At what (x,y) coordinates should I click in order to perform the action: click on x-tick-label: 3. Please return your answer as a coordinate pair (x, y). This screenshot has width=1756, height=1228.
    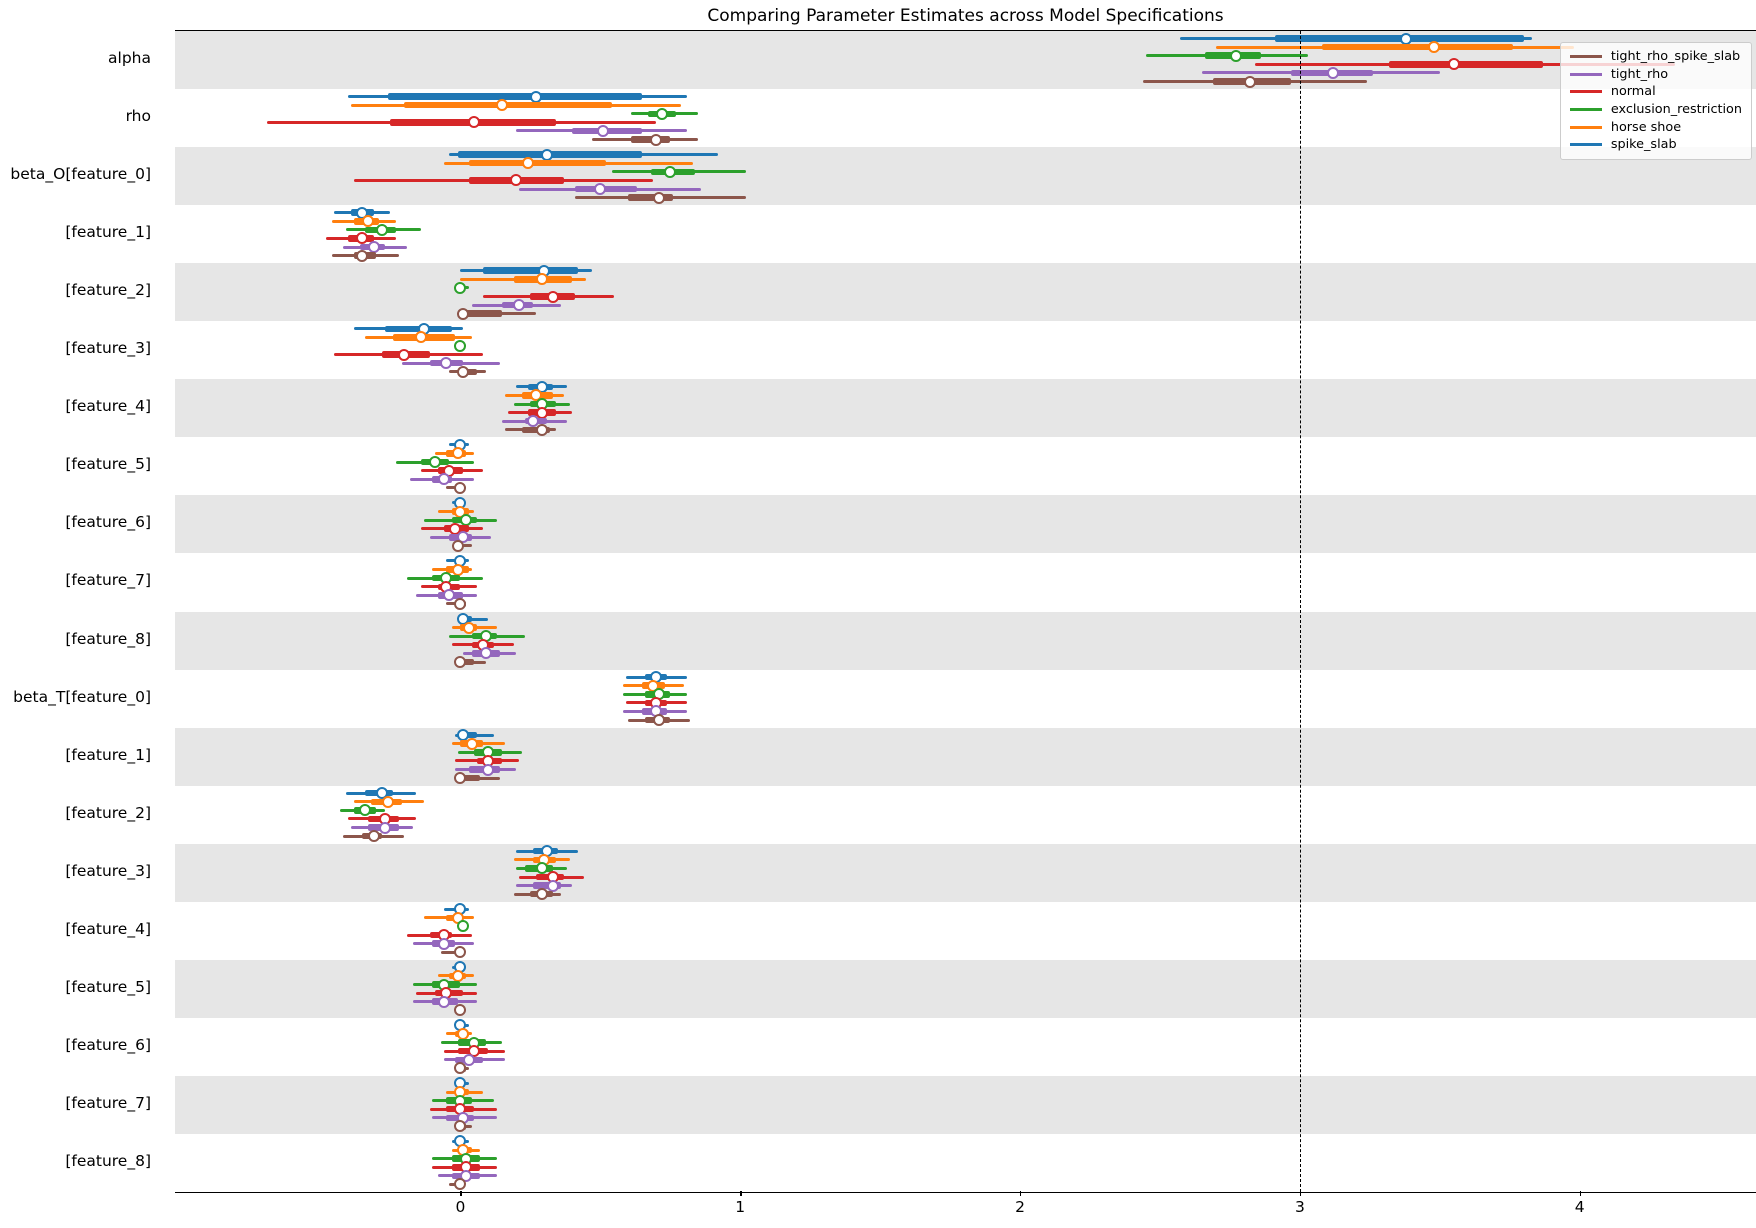
    Looking at the image, I should click on (1299, 1207).